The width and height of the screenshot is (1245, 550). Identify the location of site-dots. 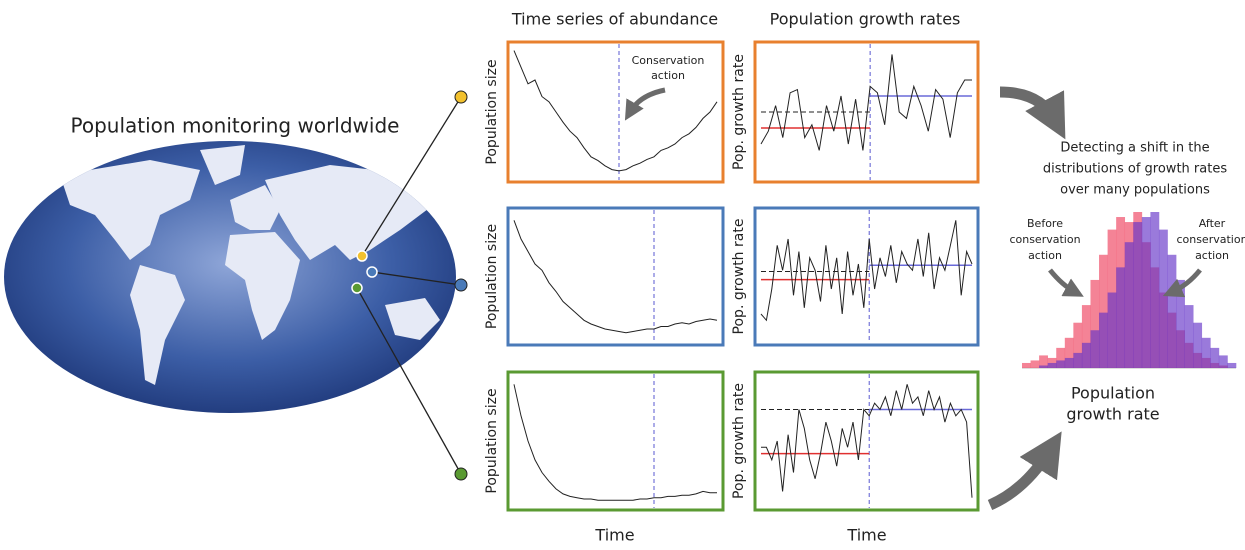
(364, 272).